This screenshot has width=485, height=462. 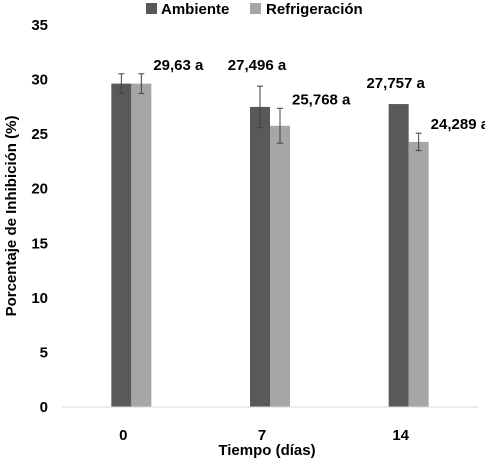 What do you see at coordinates (266, 450) in the screenshot?
I see `x-axis-title: Tiempo (días)` at bounding box center [266, 450].